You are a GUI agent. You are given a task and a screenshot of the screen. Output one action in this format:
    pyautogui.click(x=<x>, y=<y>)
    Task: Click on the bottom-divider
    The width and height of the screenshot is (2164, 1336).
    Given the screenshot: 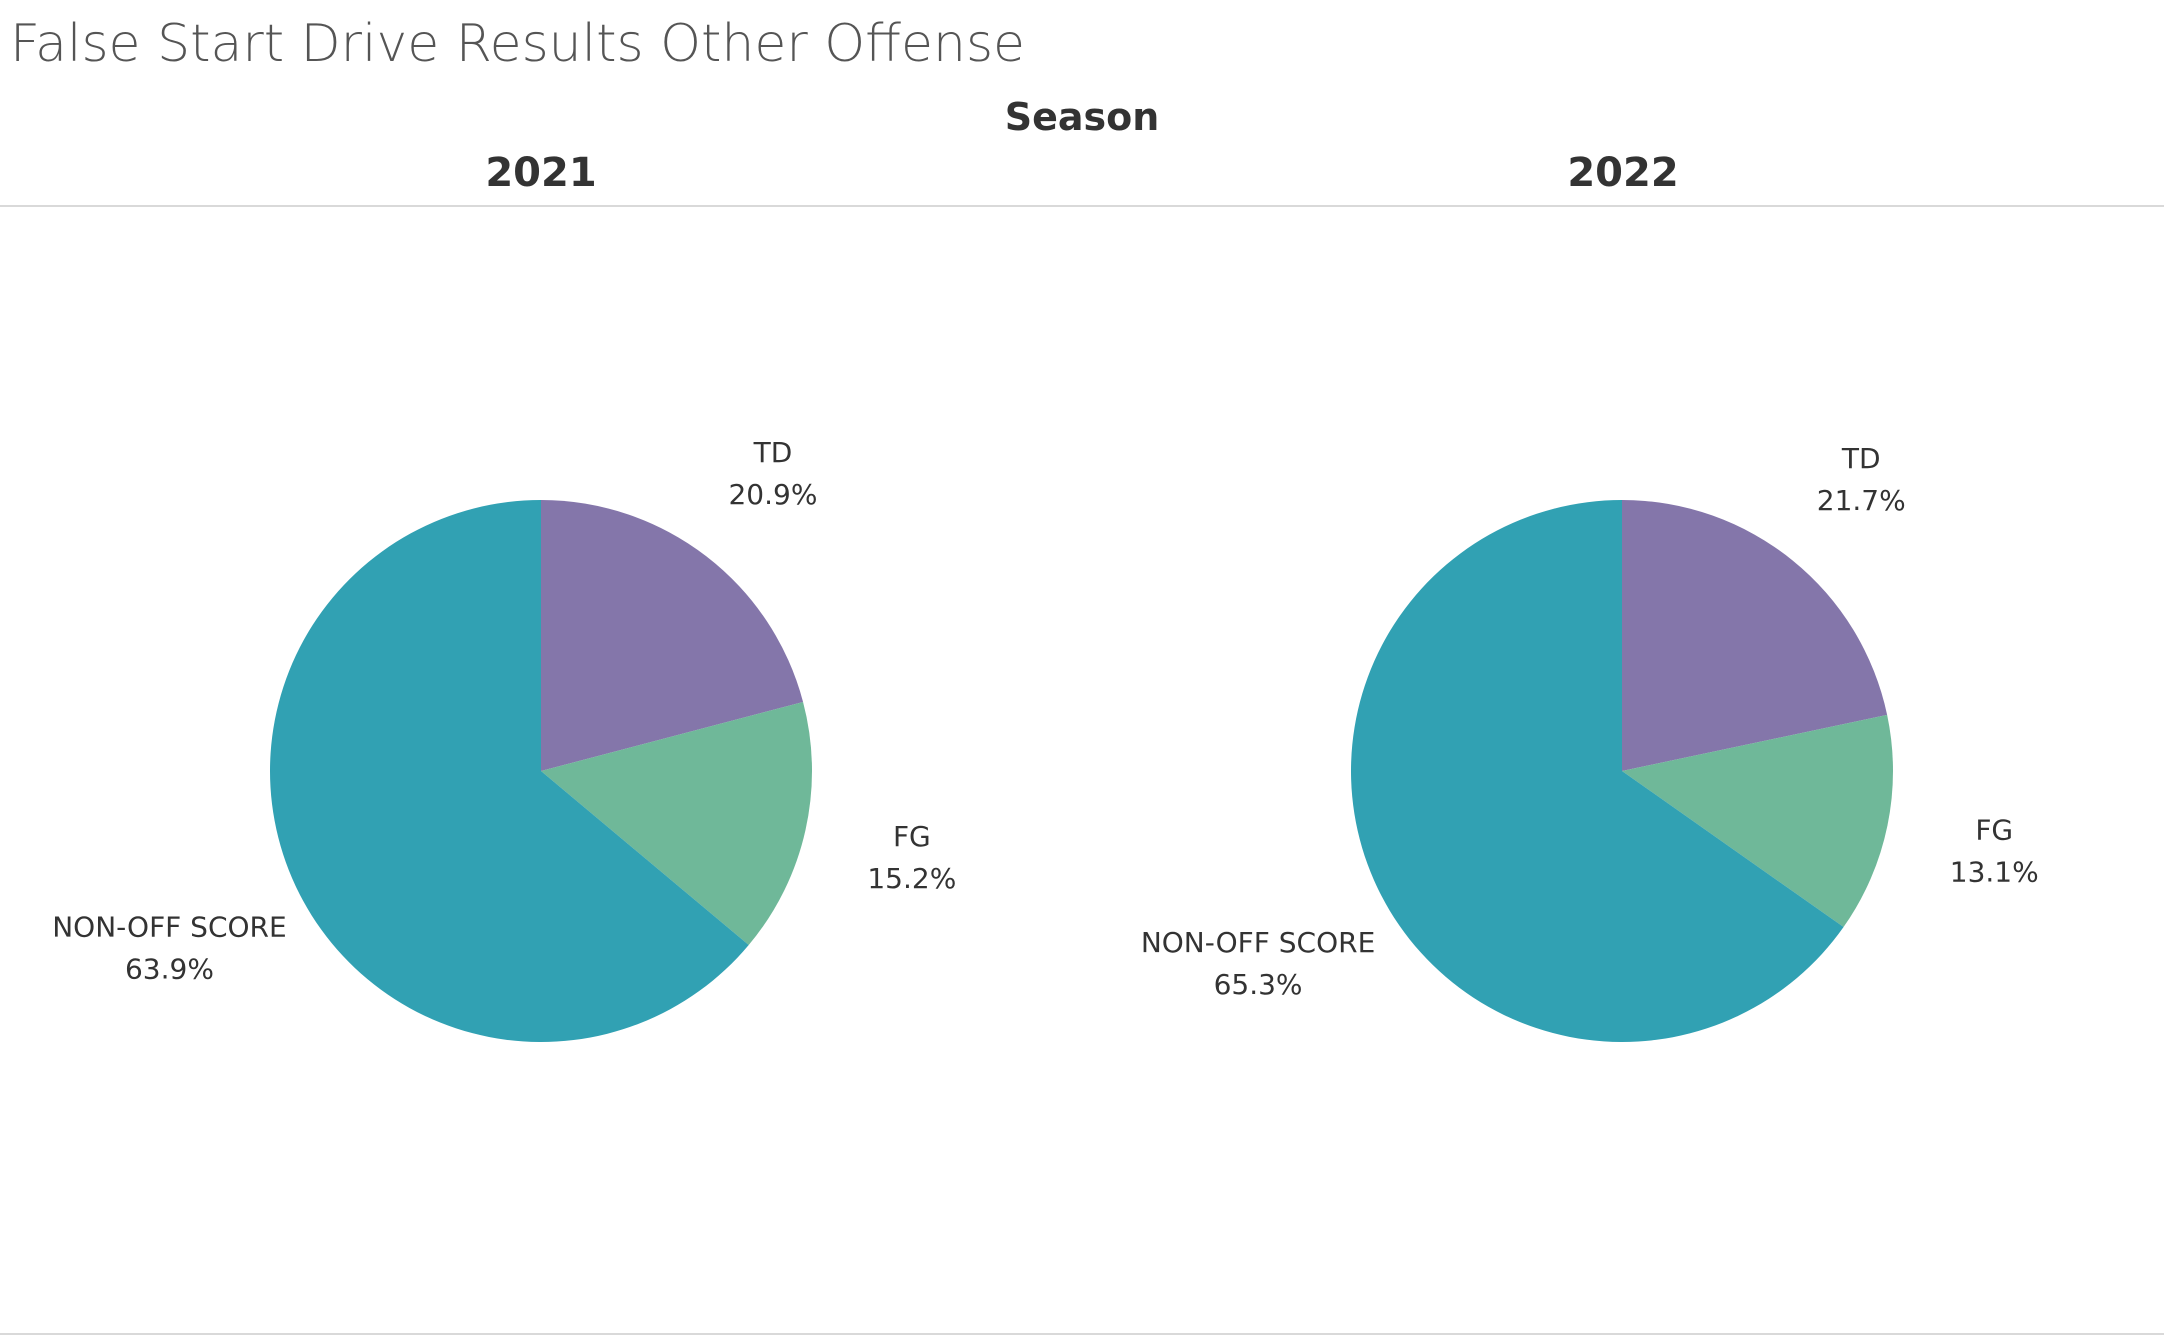 What is the action you would take?
    pyautogui.click(x=1082, y=1334)
    